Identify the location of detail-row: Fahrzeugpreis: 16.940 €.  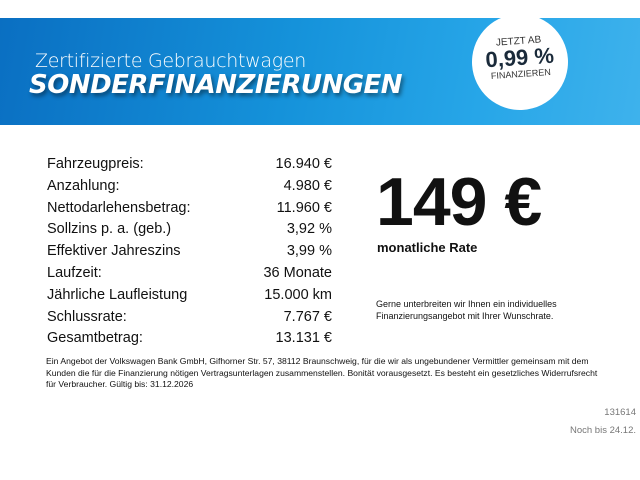
(189, 165).